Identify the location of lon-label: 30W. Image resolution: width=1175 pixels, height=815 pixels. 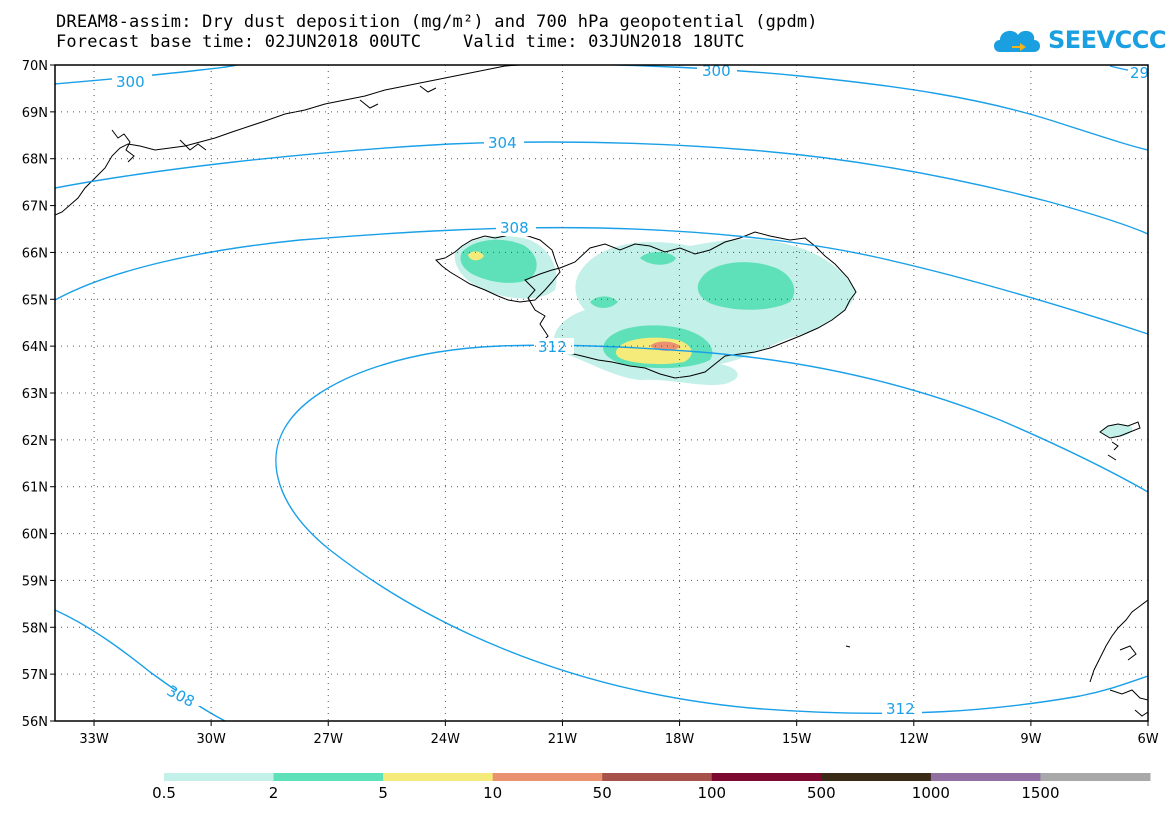
(211, 739).